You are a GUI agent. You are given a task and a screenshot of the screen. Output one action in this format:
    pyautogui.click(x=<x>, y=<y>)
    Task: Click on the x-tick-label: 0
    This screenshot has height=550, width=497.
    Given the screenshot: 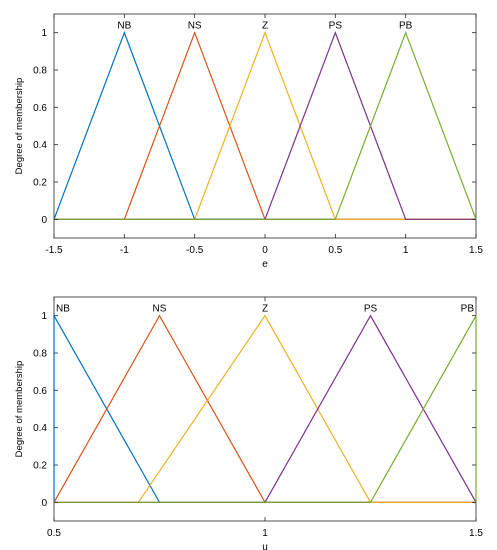 What is the action you would take?
    pyautogui.click(x=265, y=250)
    